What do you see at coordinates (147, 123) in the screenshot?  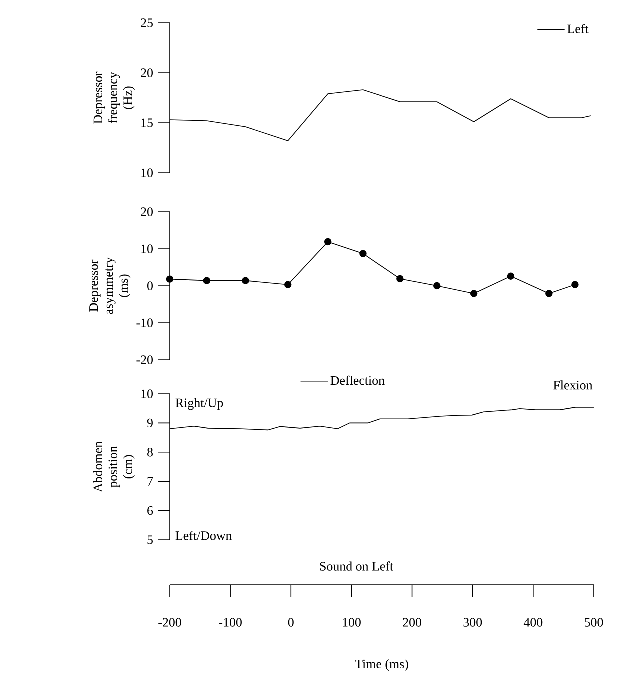 I see `y-tick-label: 15` at bounding box center [147, 123].